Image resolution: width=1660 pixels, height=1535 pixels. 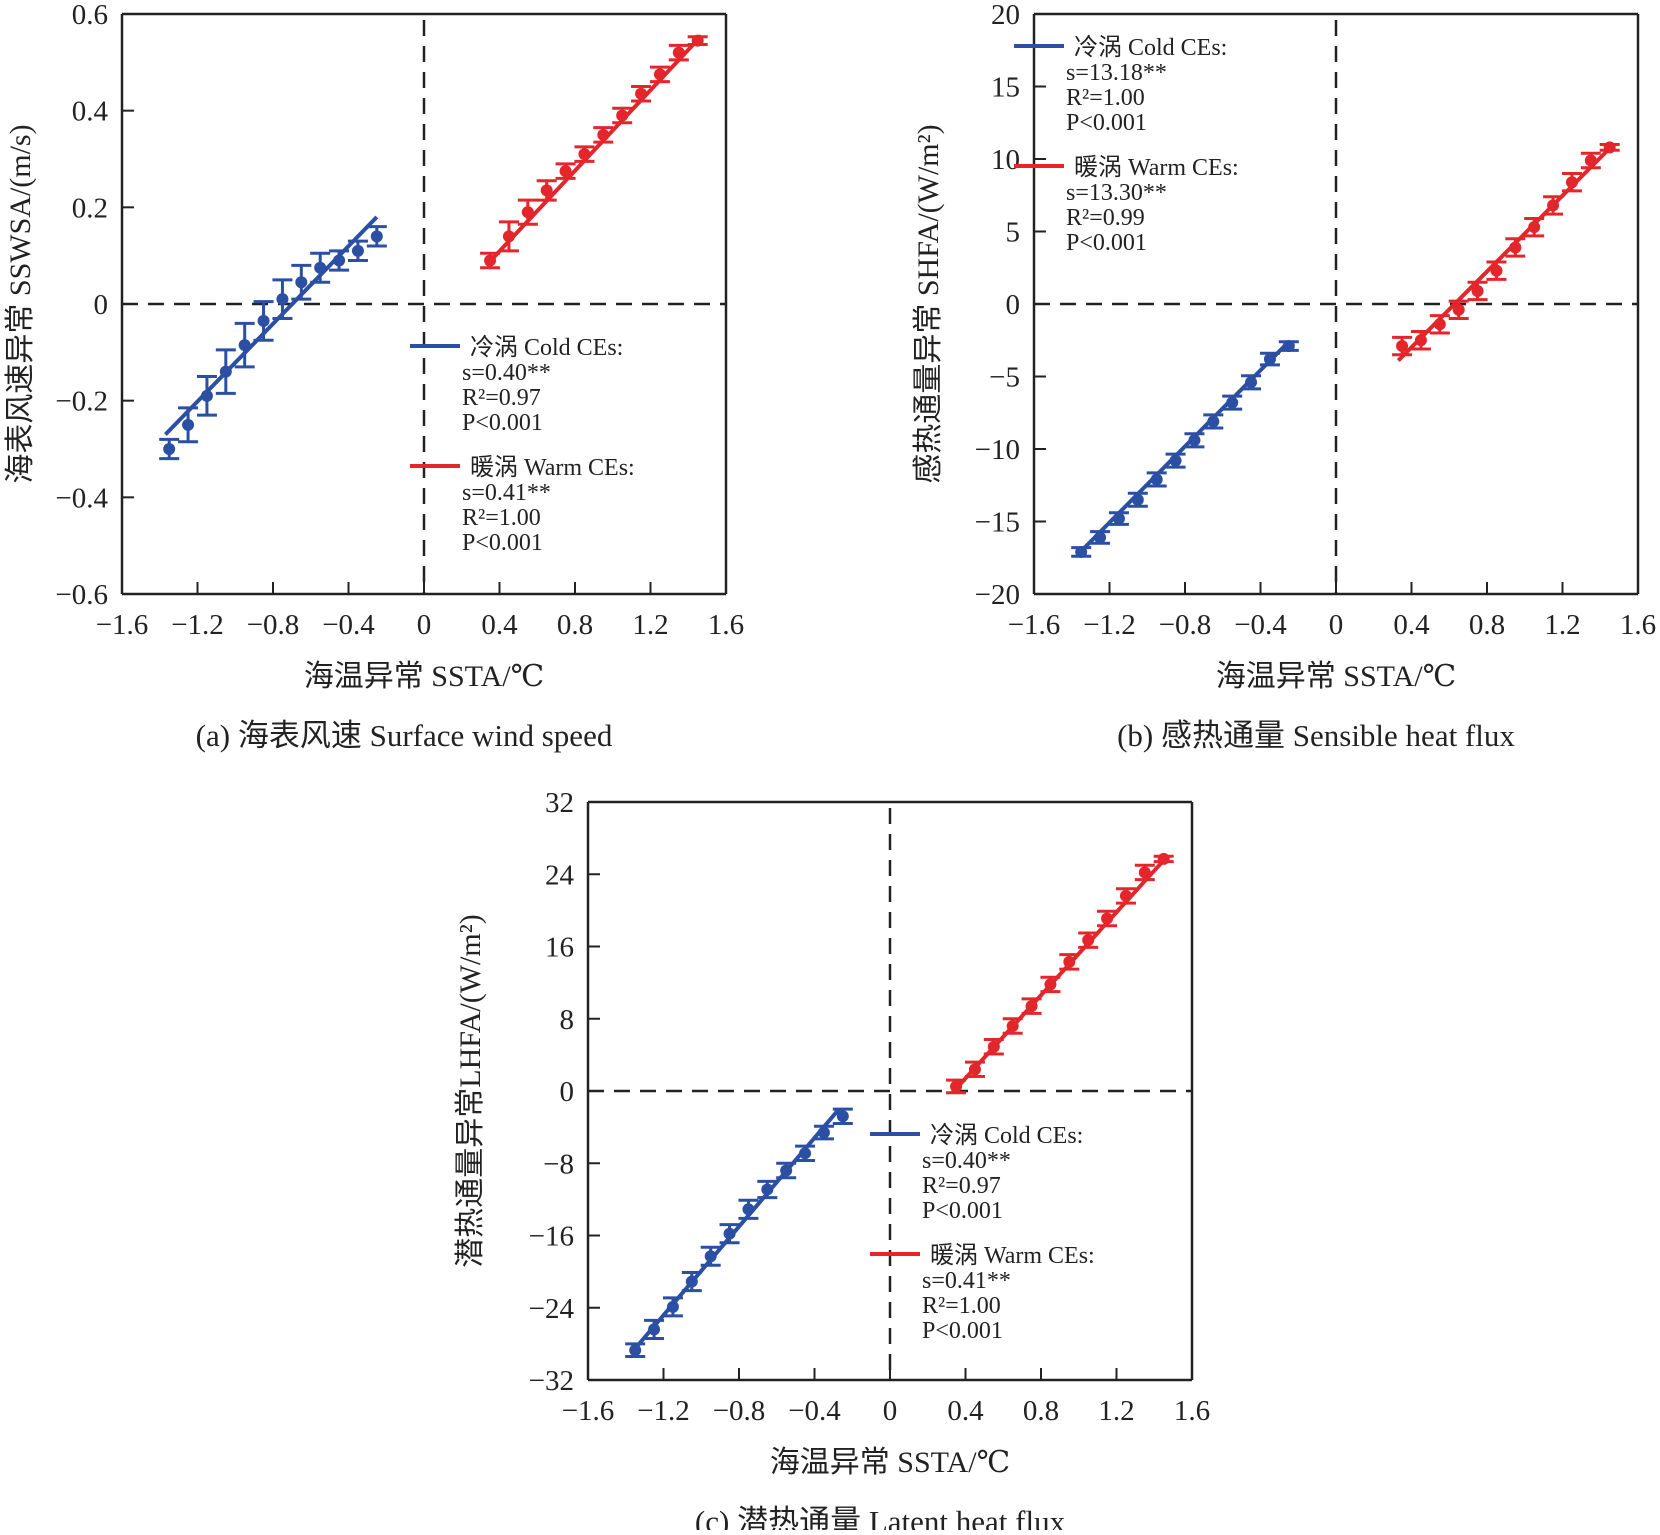 What do you see at coordinates (880, 1517) in the screenshot?
I see `panel-caption: (c) 潜热通量 Latent heat flux` at bounding box center [880, 1517].